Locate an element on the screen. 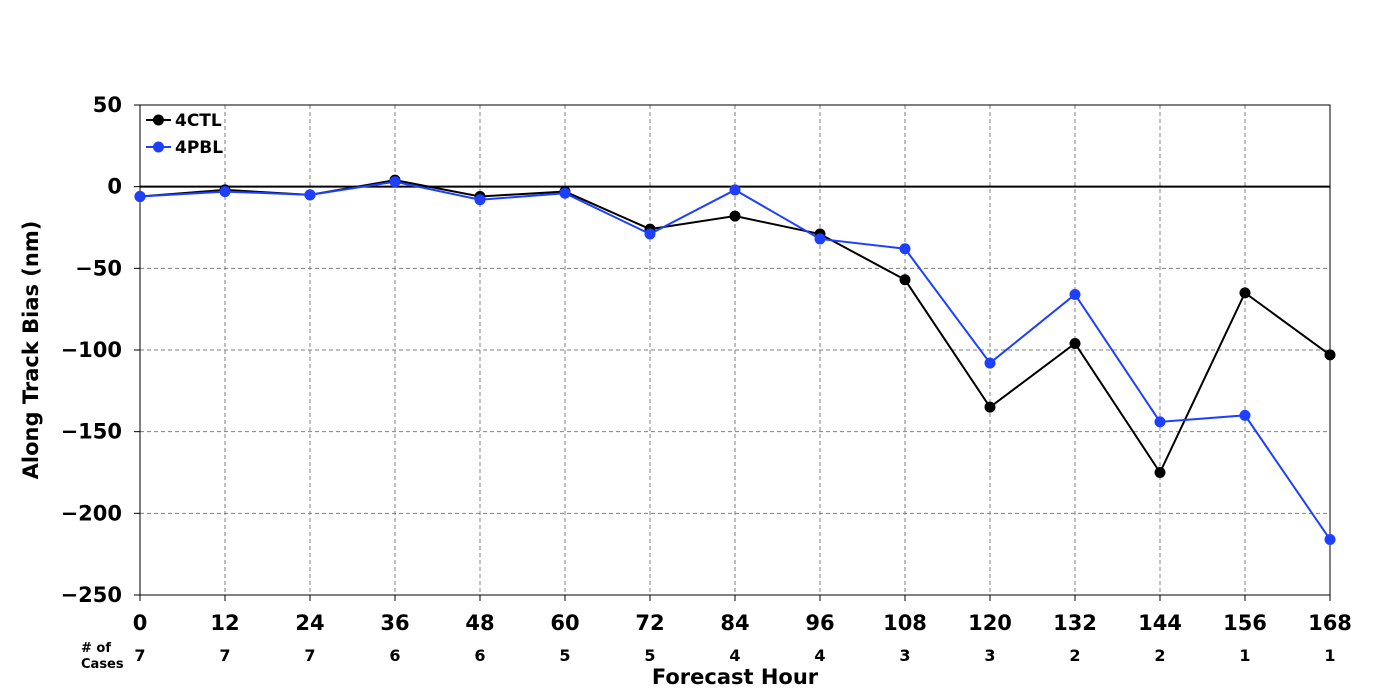  y-tick-label: −150 is located at coordinates (91, 432).